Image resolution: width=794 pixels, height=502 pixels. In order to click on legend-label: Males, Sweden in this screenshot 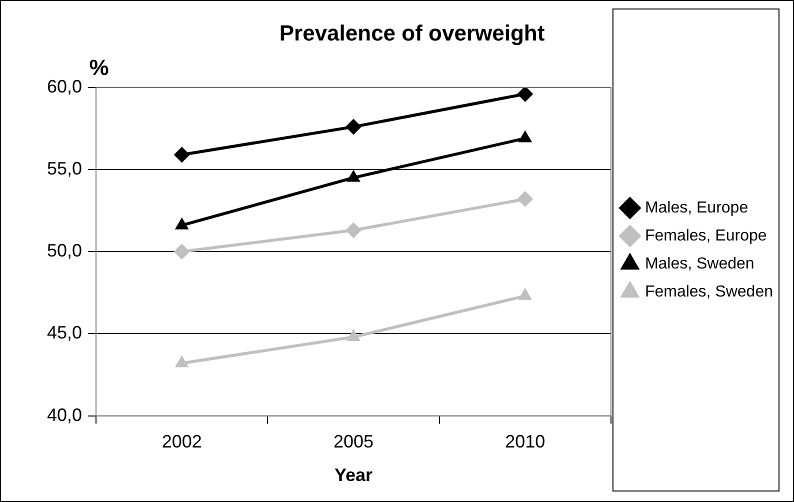, I will do `click(699, 263)`.